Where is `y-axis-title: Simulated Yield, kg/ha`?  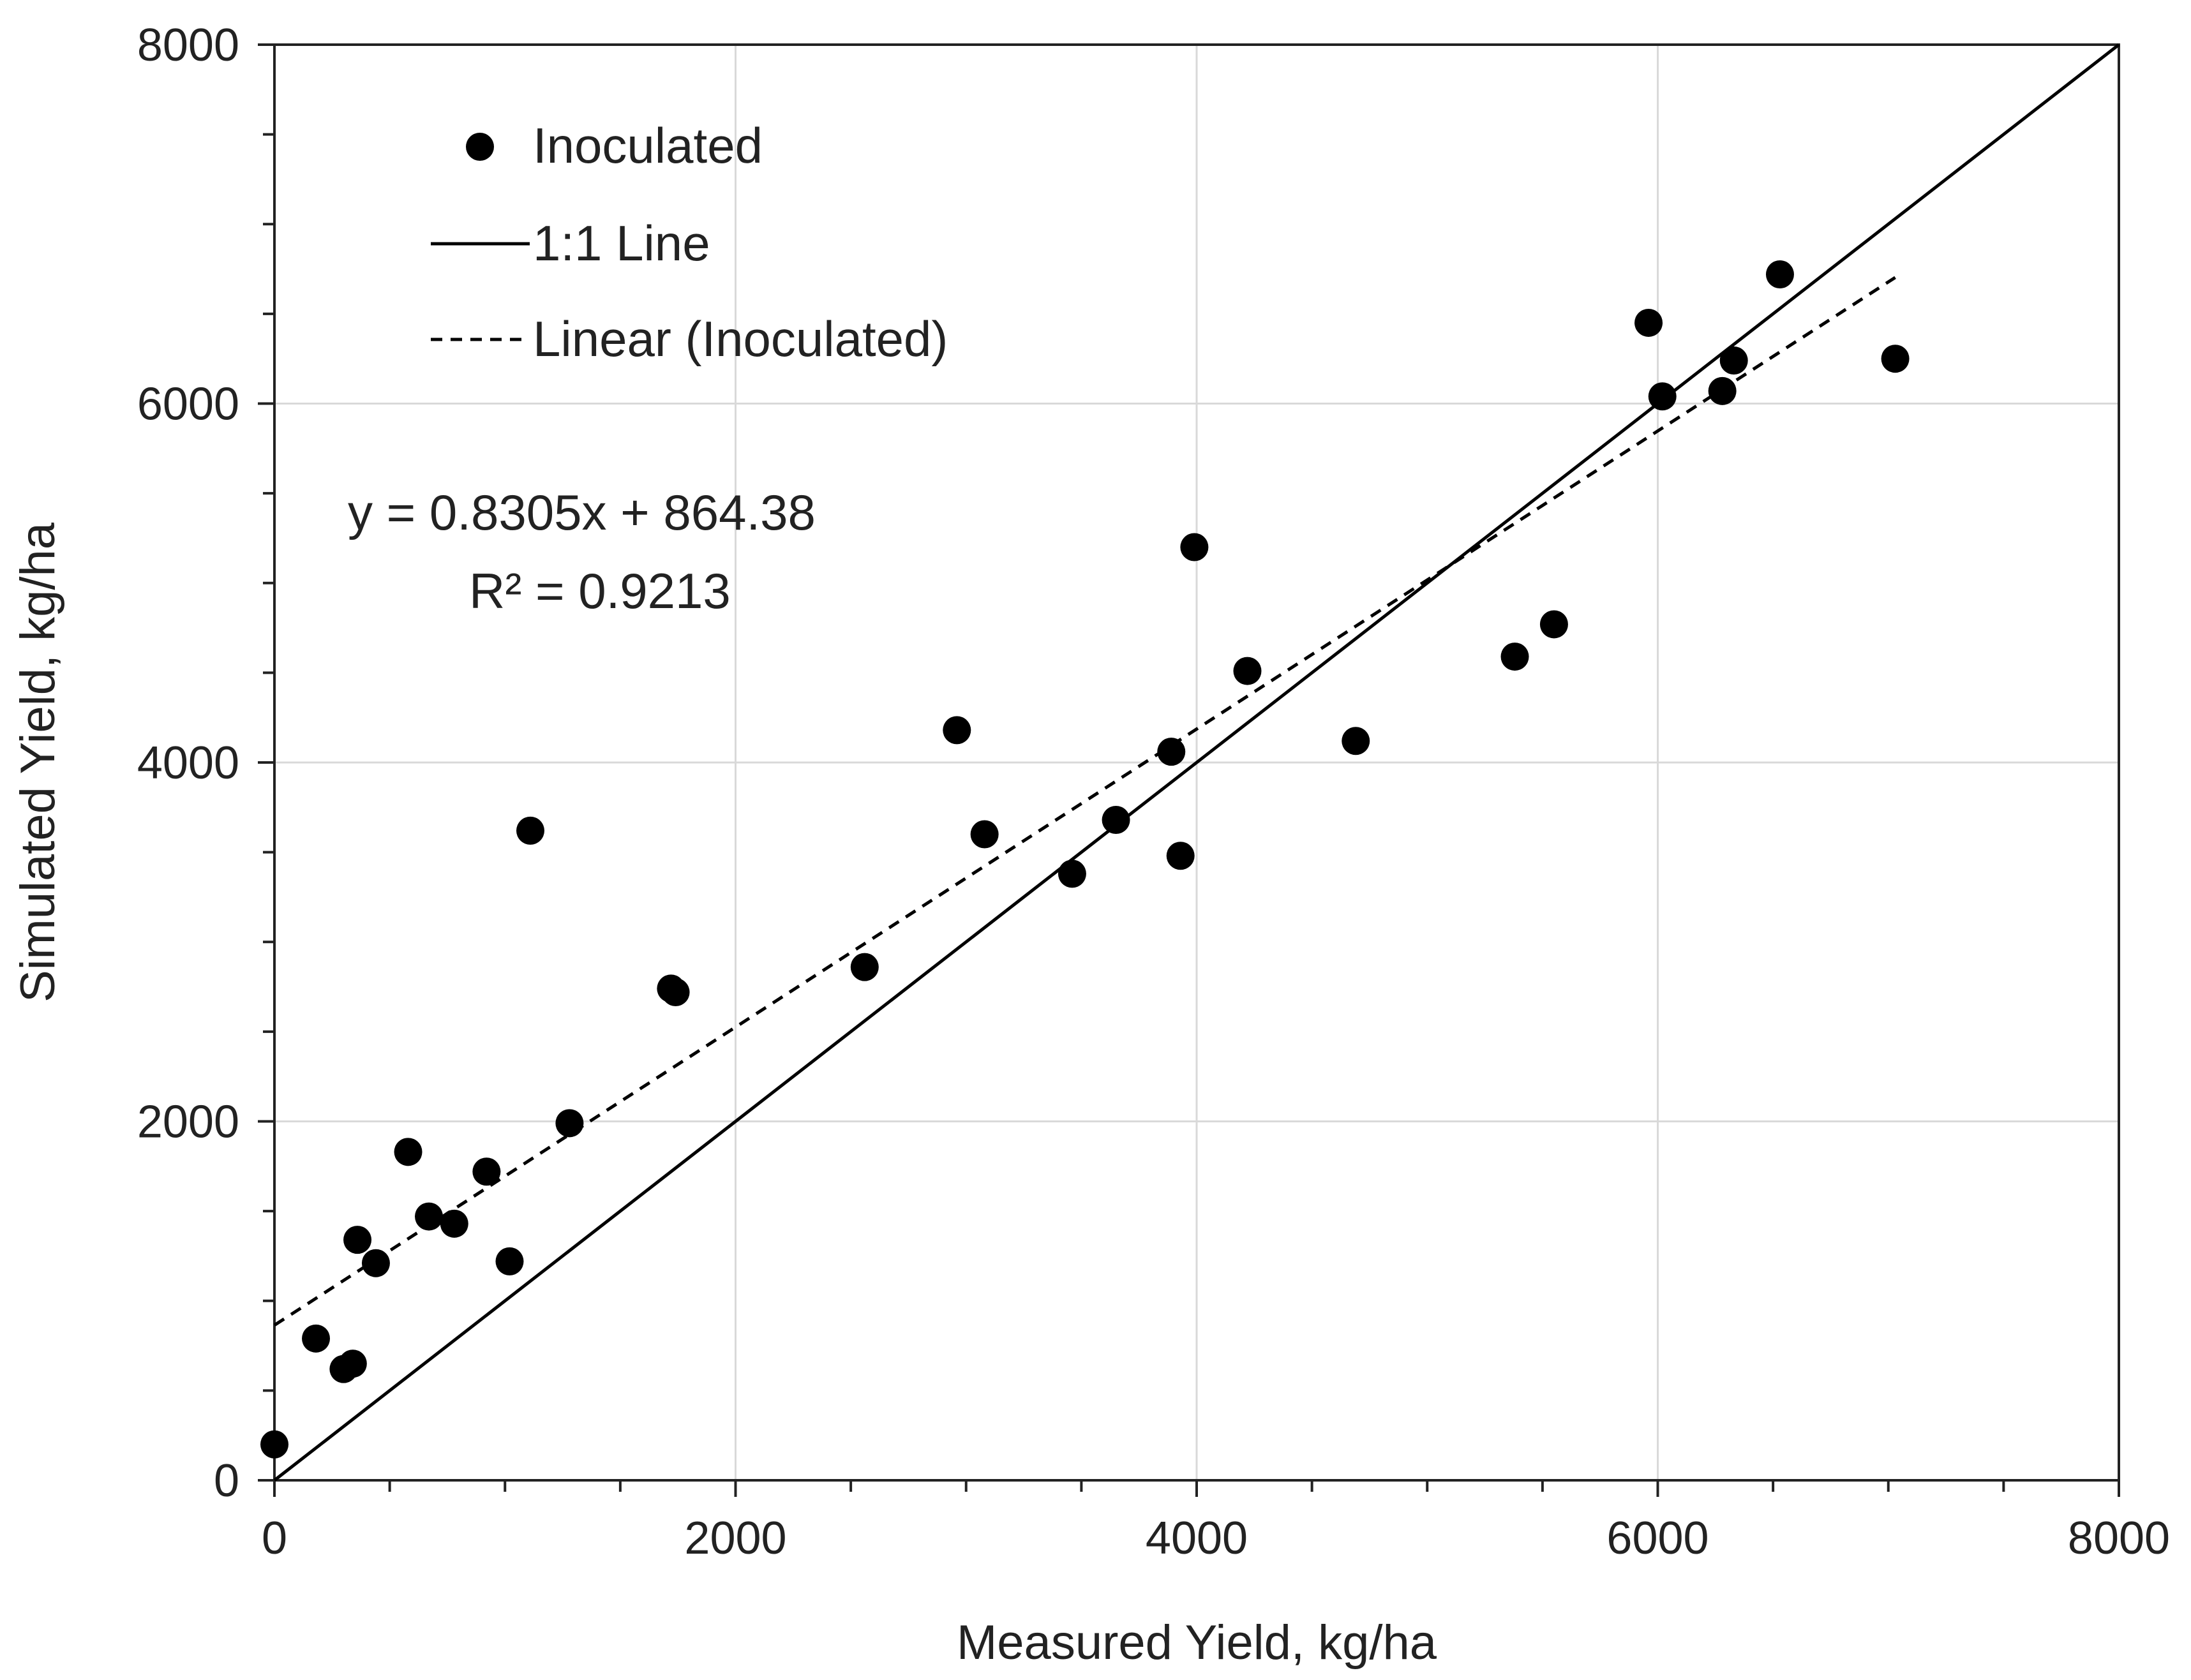
y-axis-title: Simulated Yield, kg/ha is located at coordinates (38, 762).